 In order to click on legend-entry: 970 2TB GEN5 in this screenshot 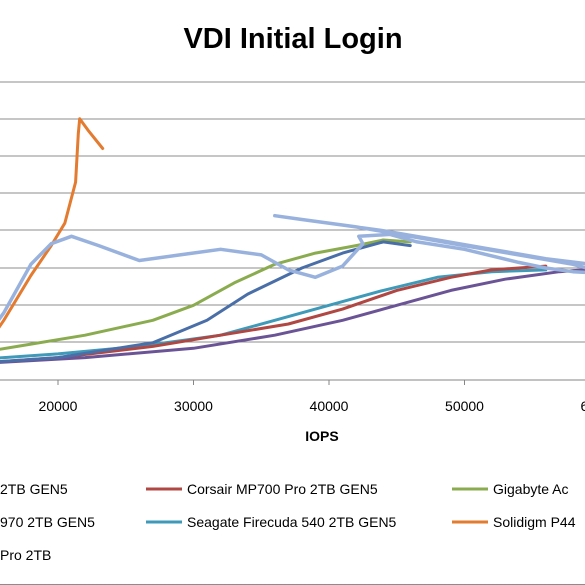, I will do `click(47, 522)`.